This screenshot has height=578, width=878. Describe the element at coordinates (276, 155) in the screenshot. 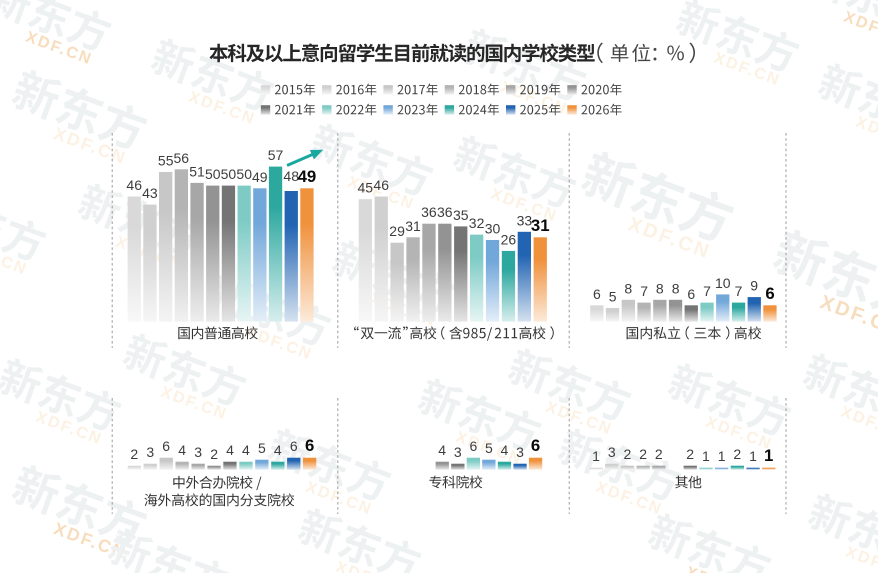

I see `svg-text: 57` at that location.